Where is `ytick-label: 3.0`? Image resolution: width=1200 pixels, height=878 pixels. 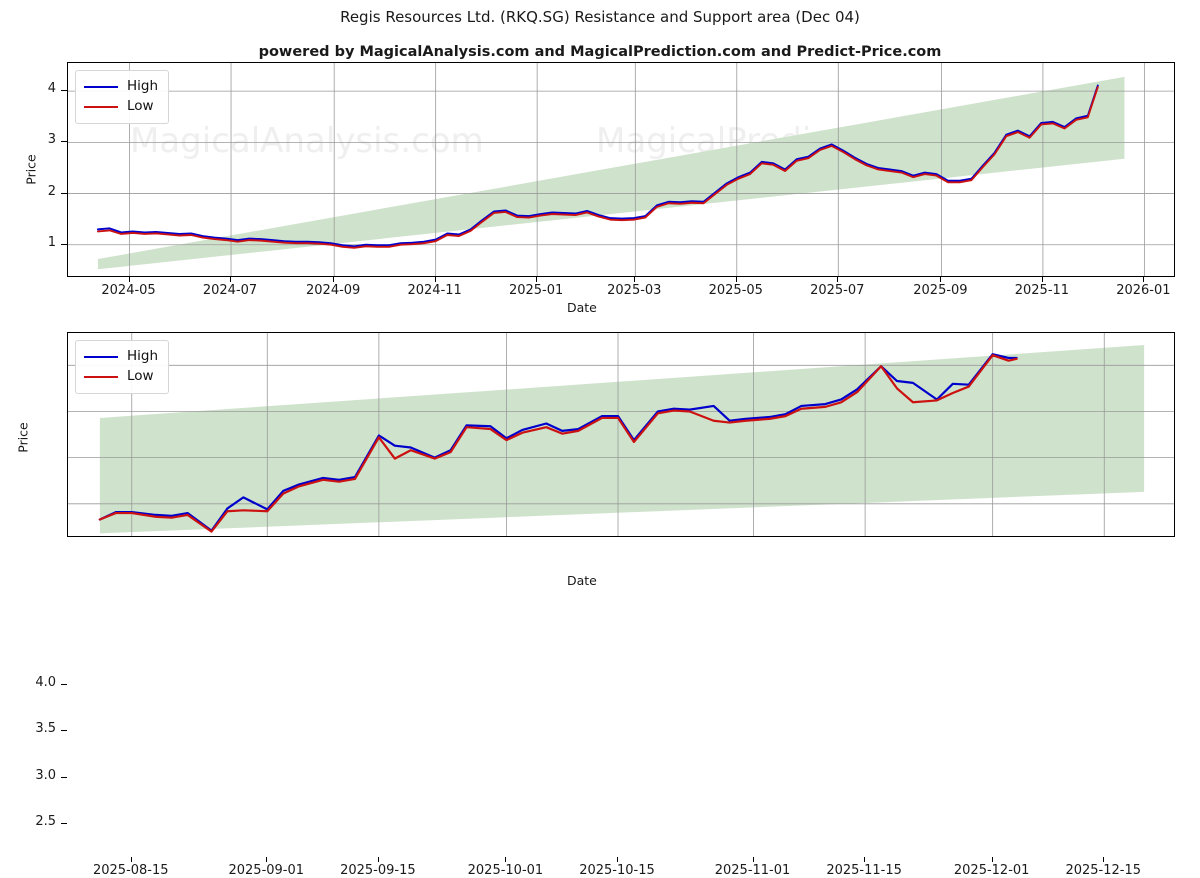 ytick-label: 3.0 is located at coordinates (45, 775).